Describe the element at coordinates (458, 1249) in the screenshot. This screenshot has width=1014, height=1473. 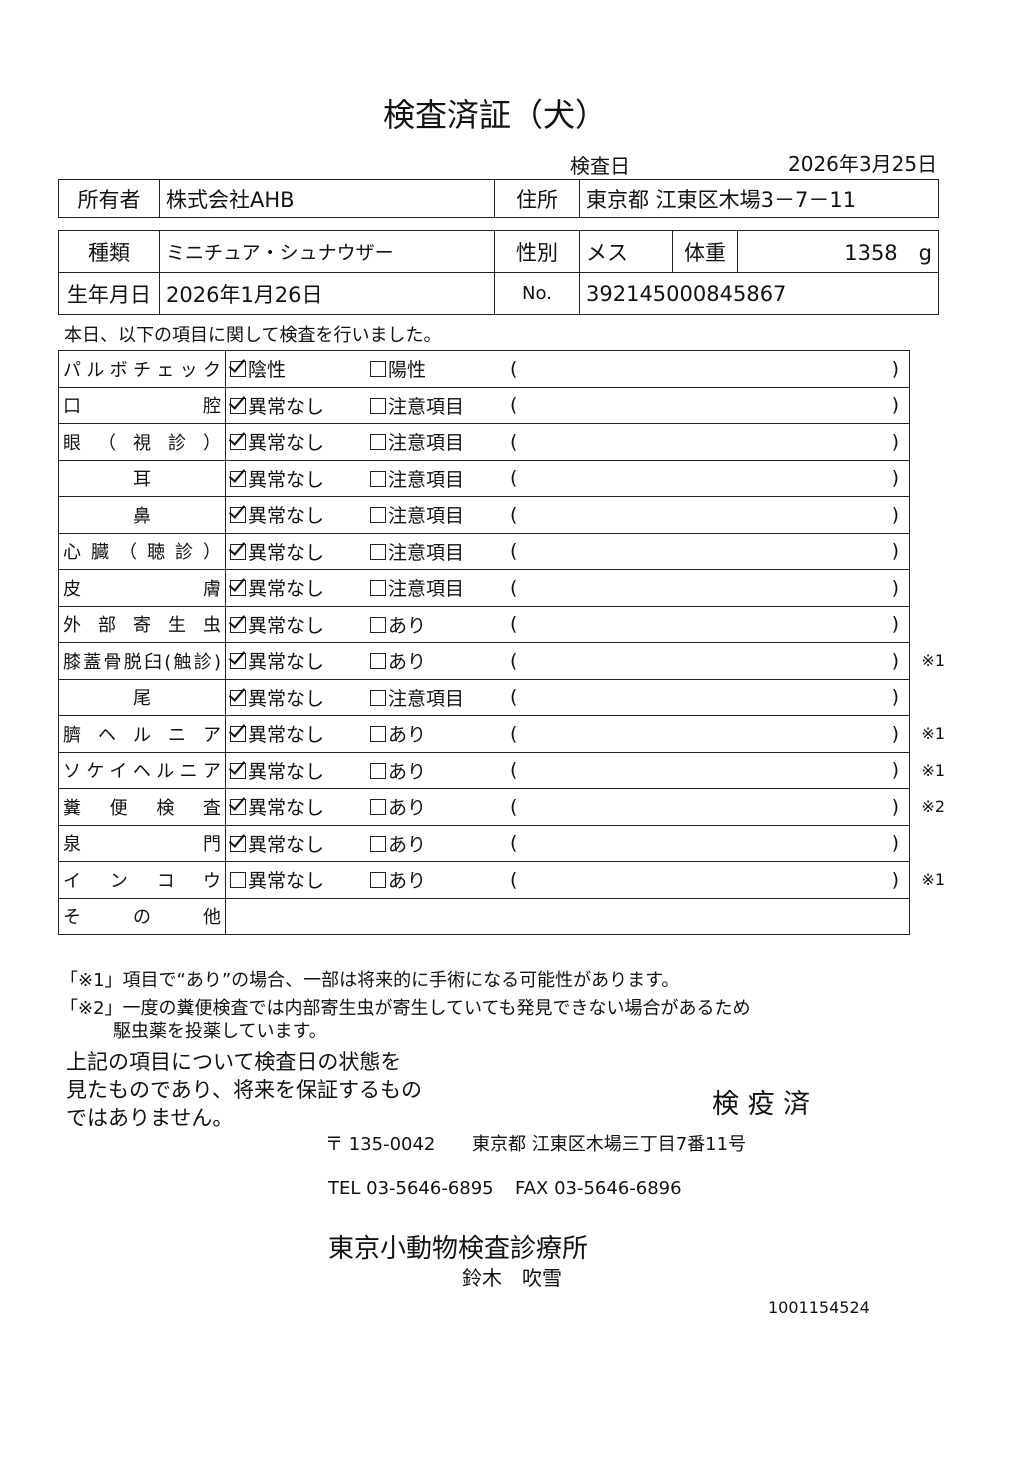
I see `clinic-name: 東京小動物検査診療所` at that location.